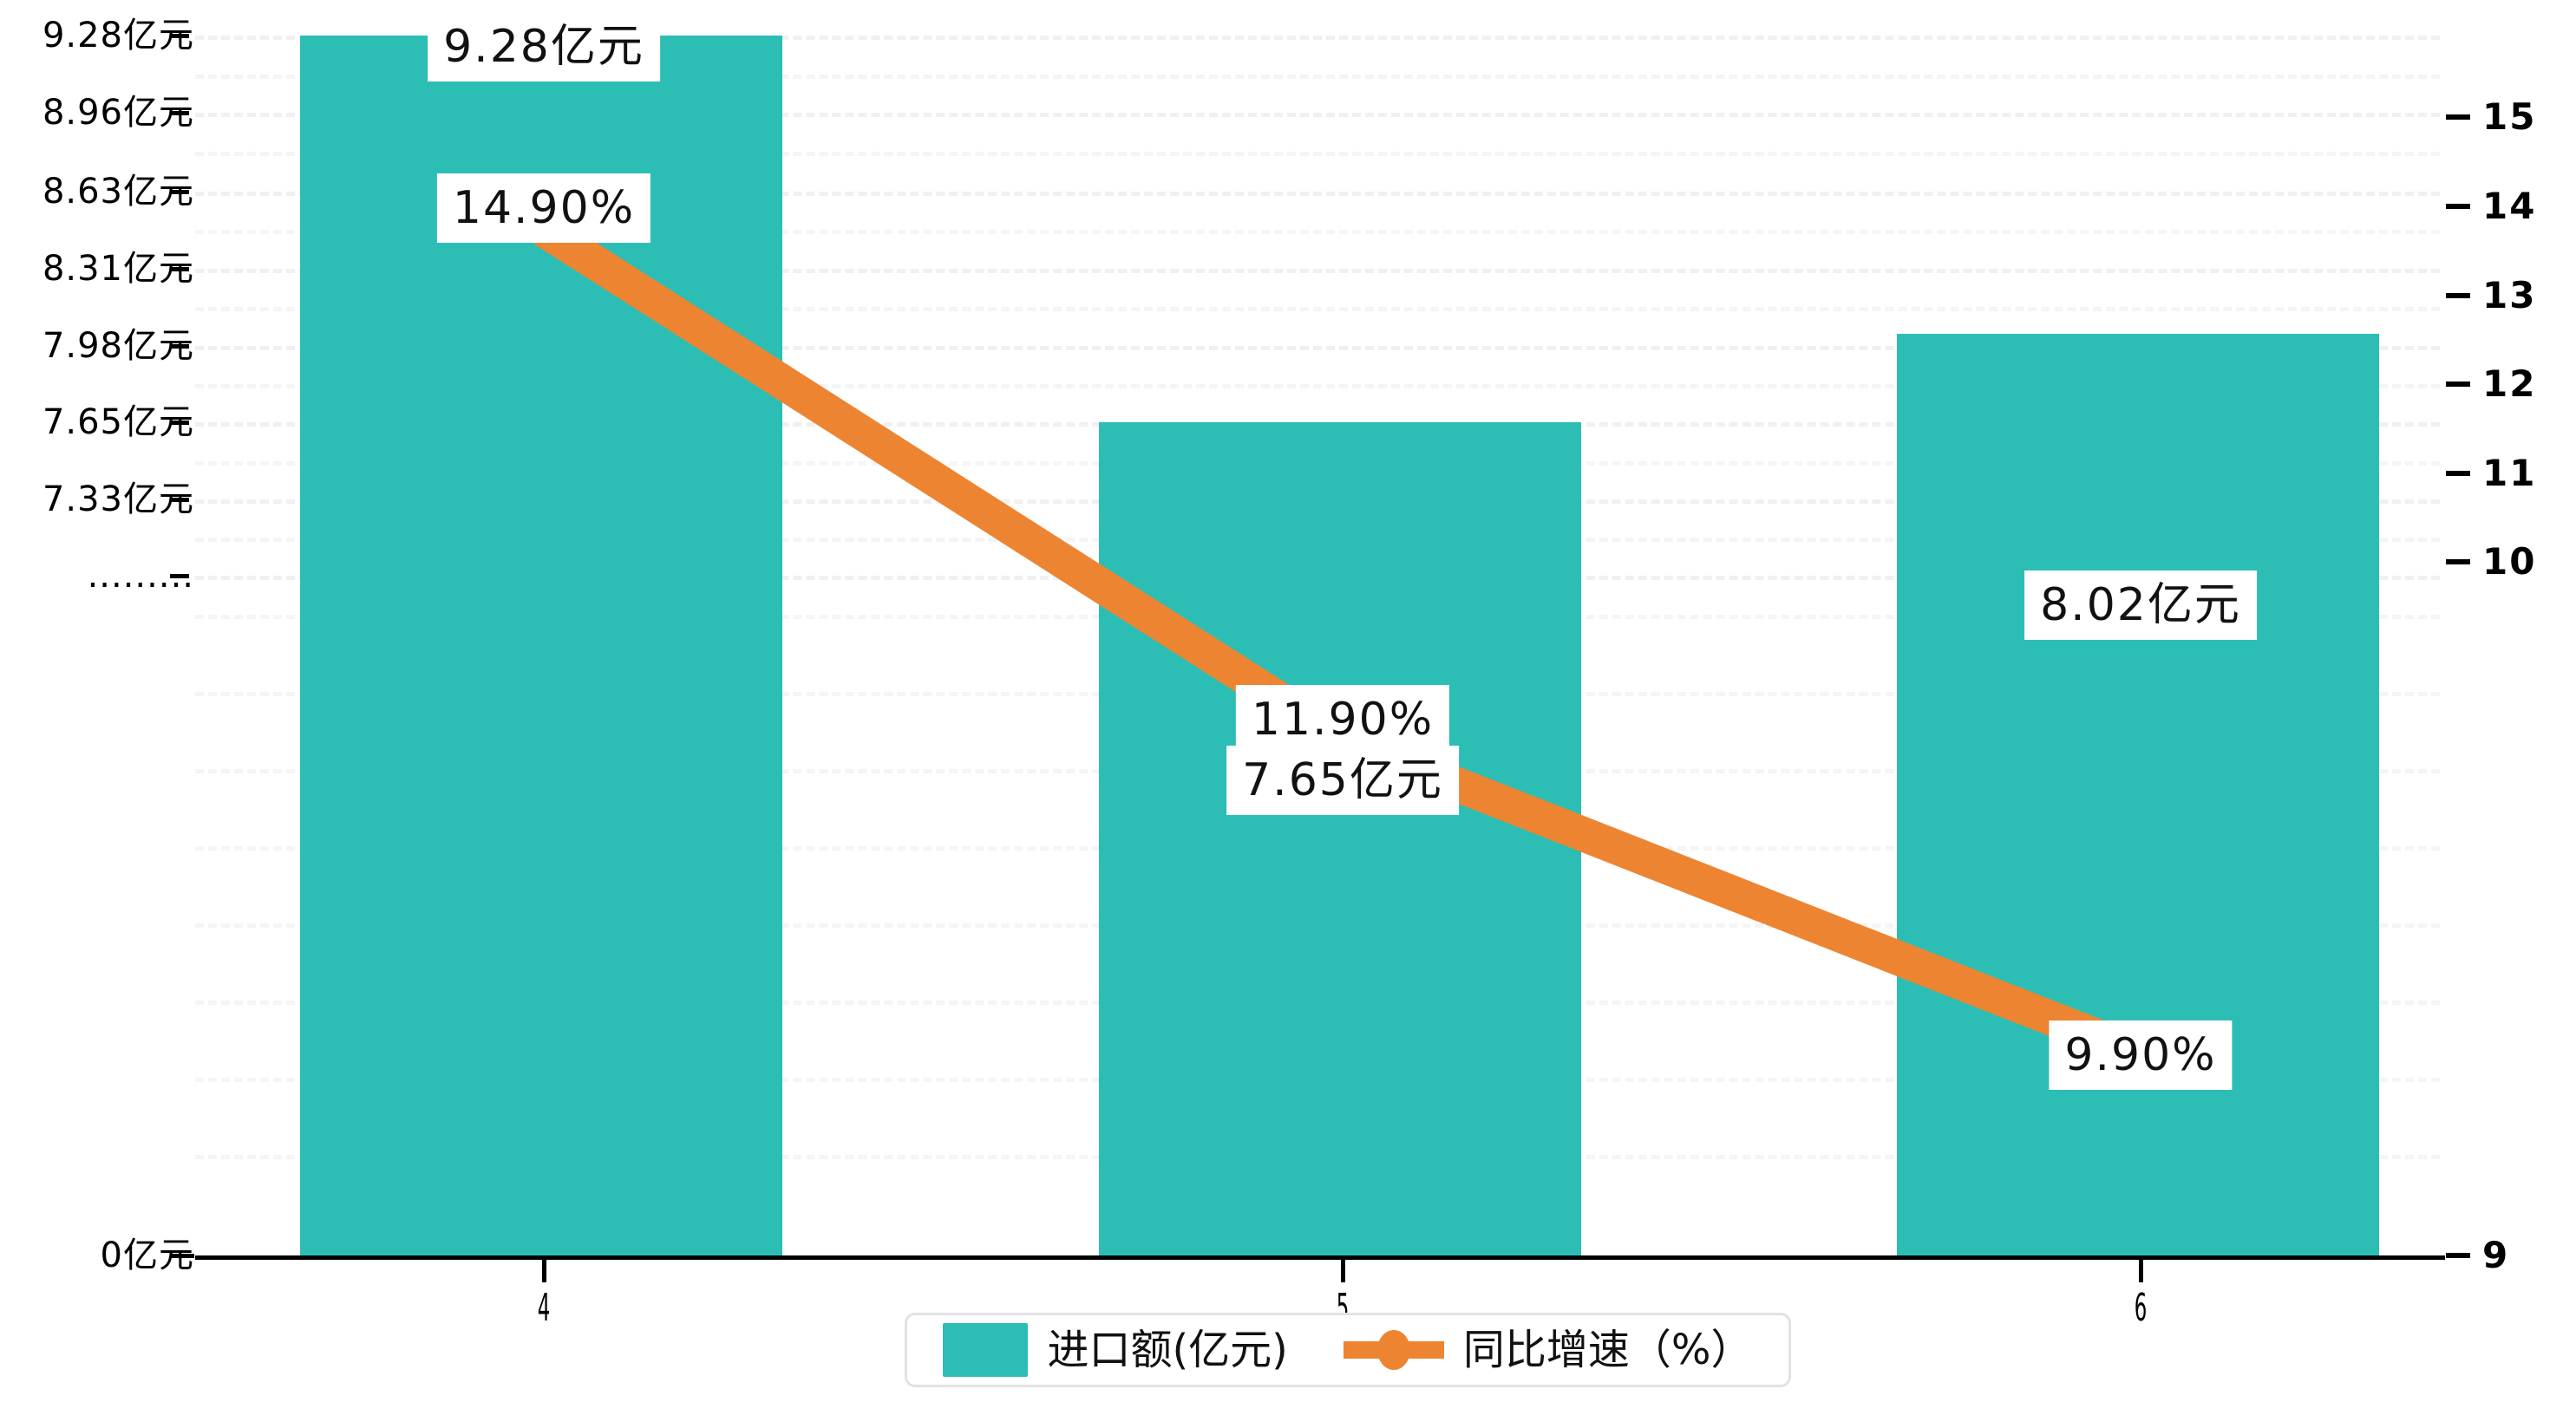 Image resolution: width=2576 pixels, height=1415 pixels. I want to click on legend-label-growth-rate: 同比增速（%）, so click(1607, 1350).